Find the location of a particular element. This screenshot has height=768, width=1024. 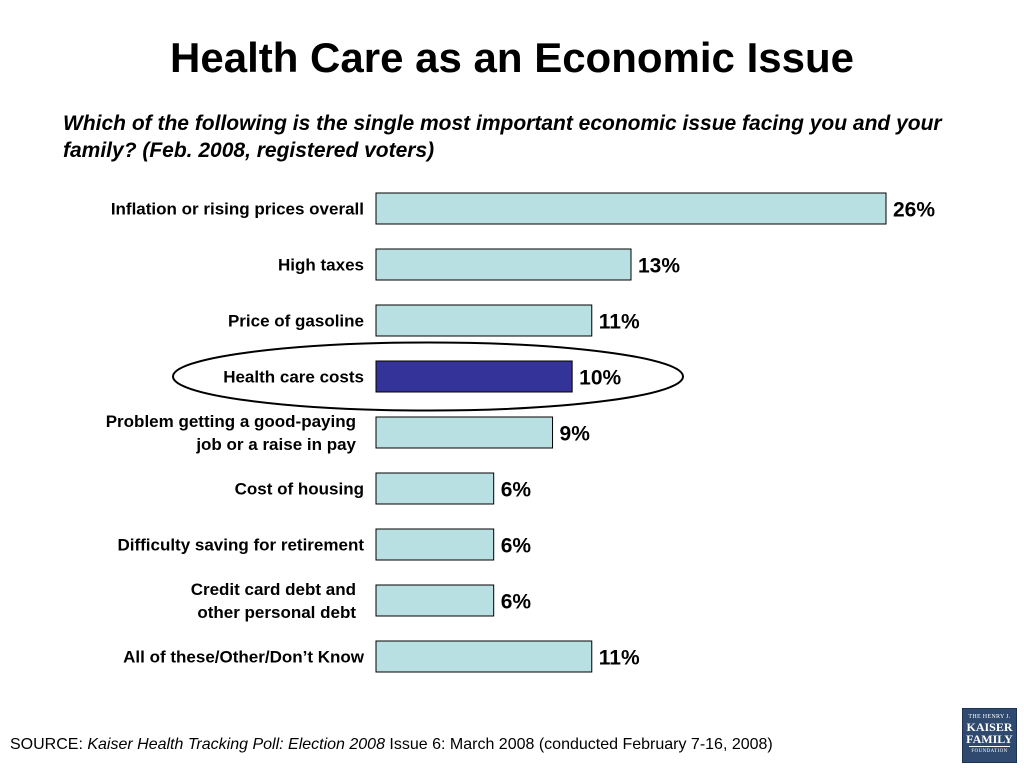

highlight-ellipse is located at coordinates (428, 376).